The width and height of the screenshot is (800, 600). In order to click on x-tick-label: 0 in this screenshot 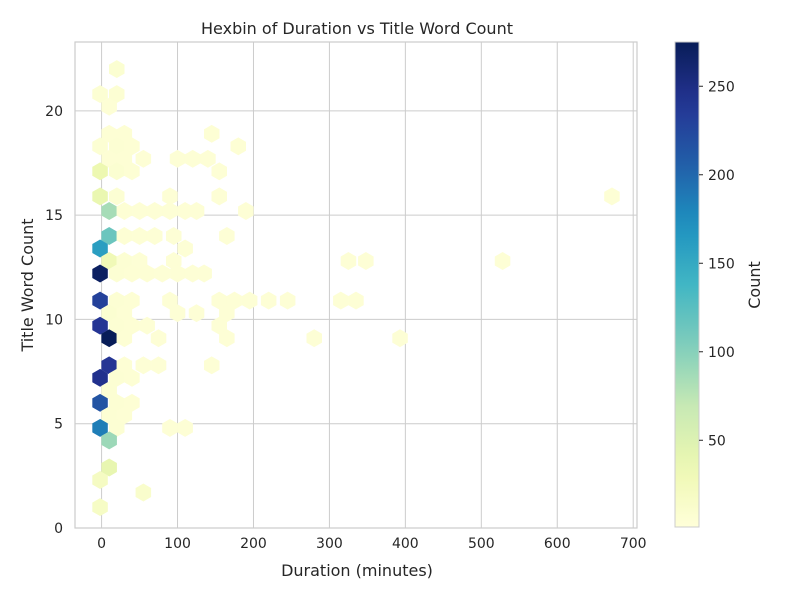, I will do `click(101, 544)`.